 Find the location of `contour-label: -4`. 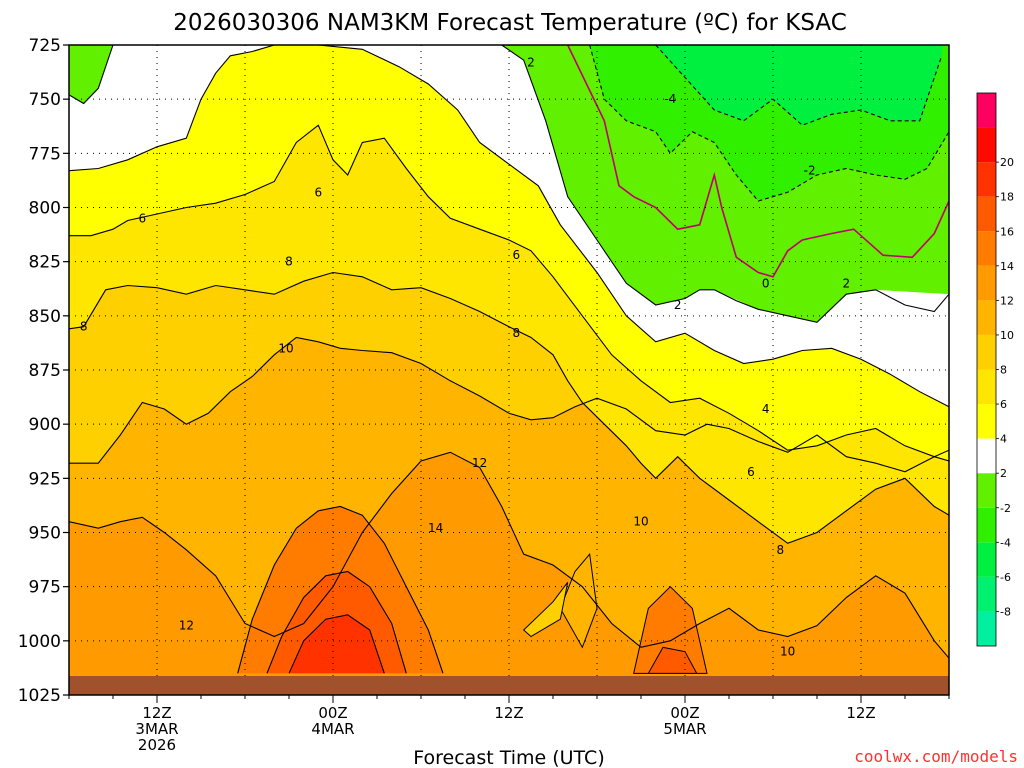

contour-label: -4 is located at coordinates (670, 99).